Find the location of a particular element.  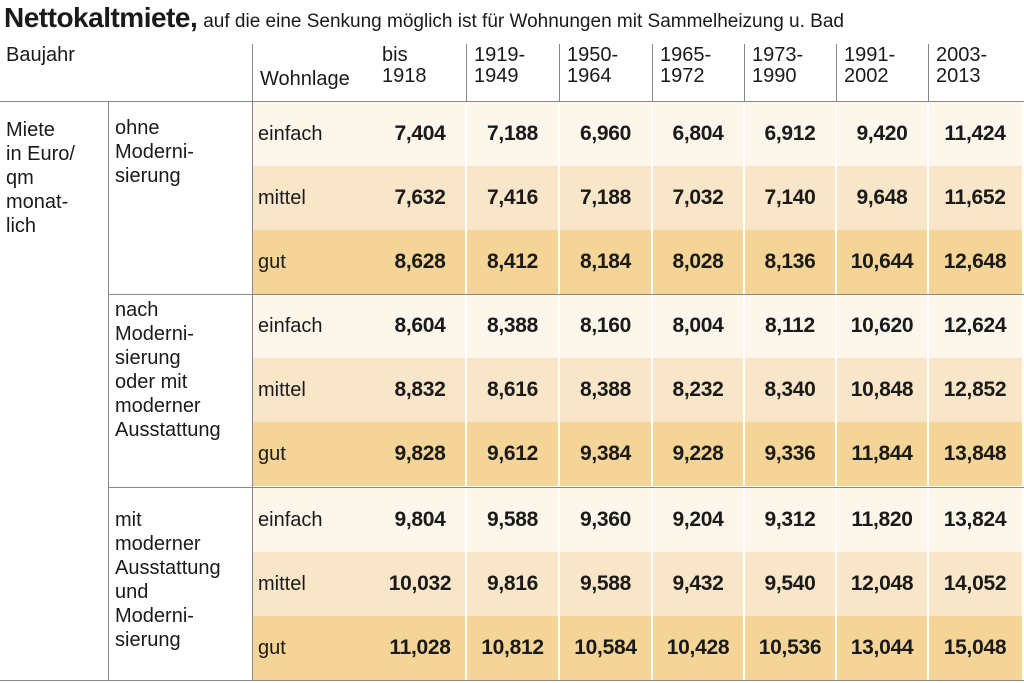

value-cell: 11,652 is located at coordinates (975, 198).